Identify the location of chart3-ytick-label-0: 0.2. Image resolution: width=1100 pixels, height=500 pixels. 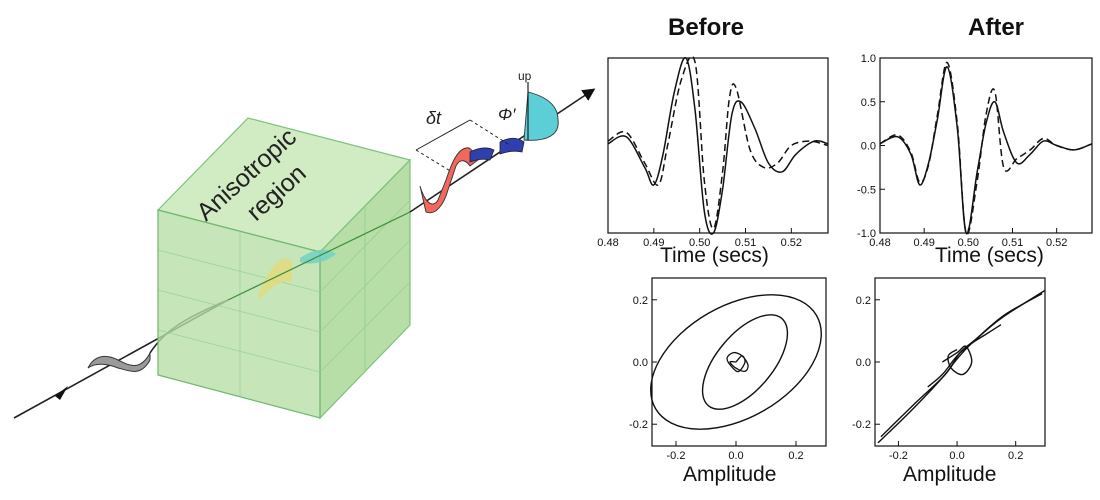
(863, 301).